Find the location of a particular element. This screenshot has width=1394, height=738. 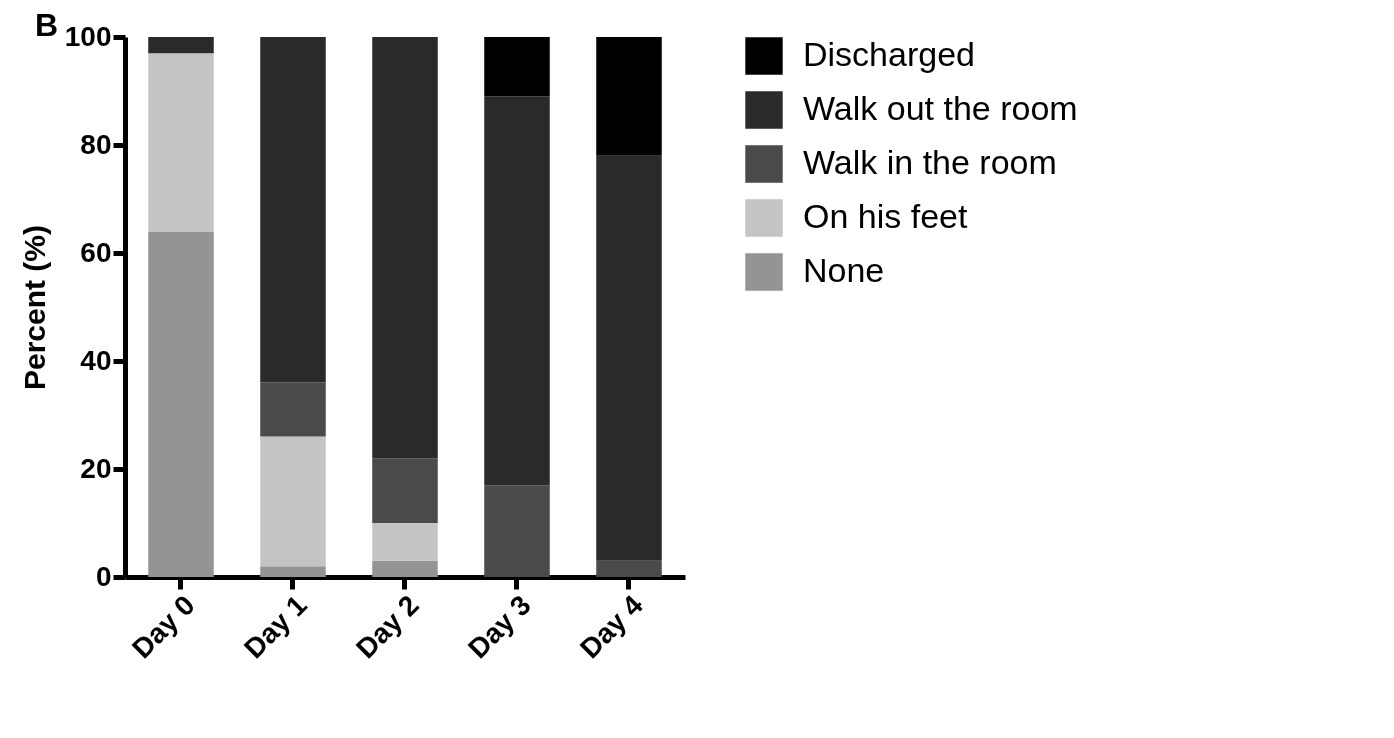

y-tick-label: 80 is located at coordinates (96, 144).